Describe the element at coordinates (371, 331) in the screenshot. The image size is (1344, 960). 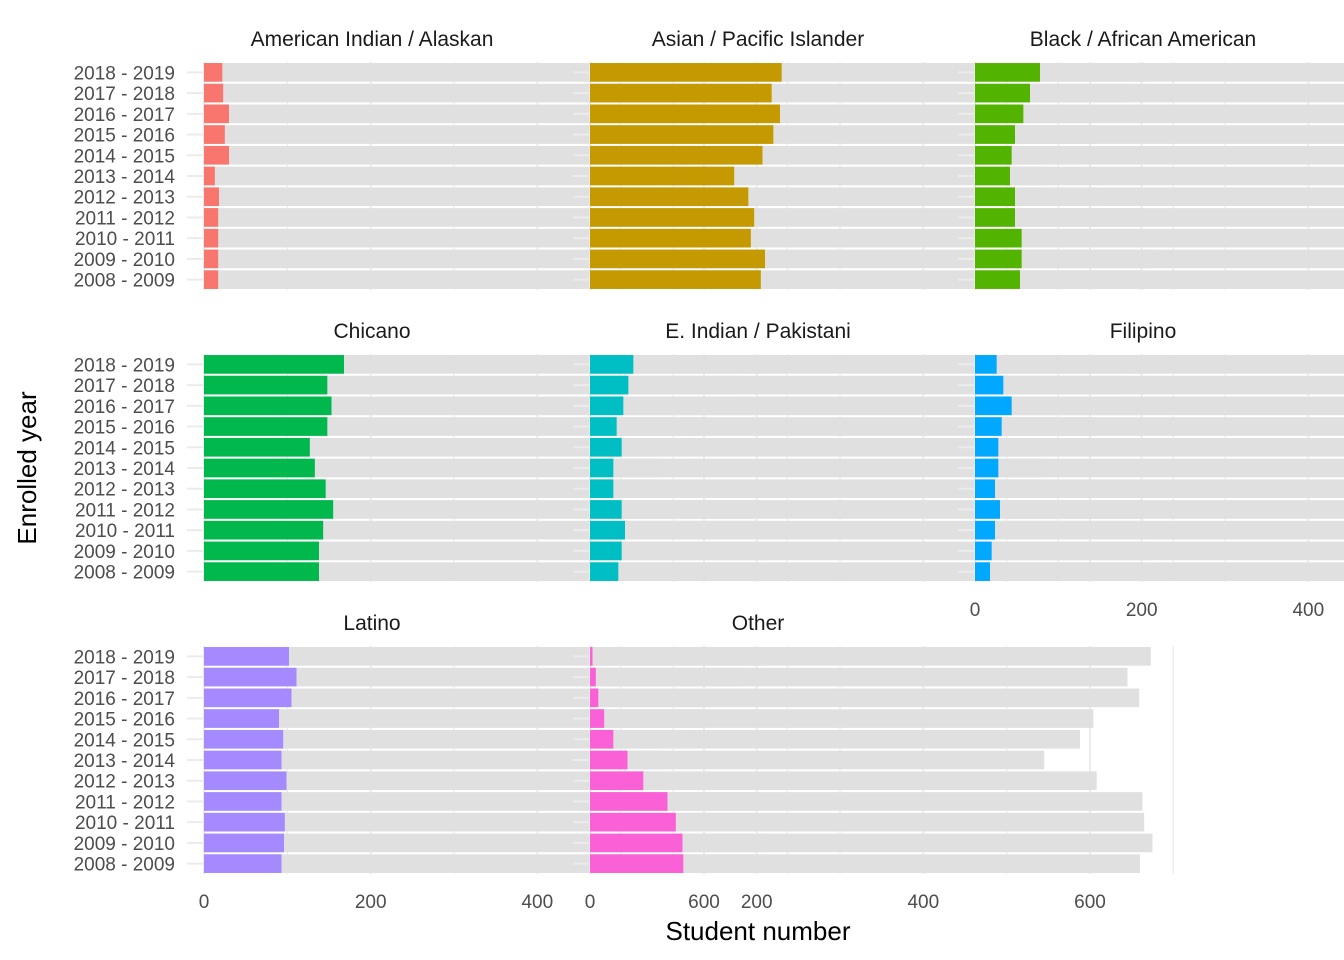
I see `facet-title: Chicano` at that location.